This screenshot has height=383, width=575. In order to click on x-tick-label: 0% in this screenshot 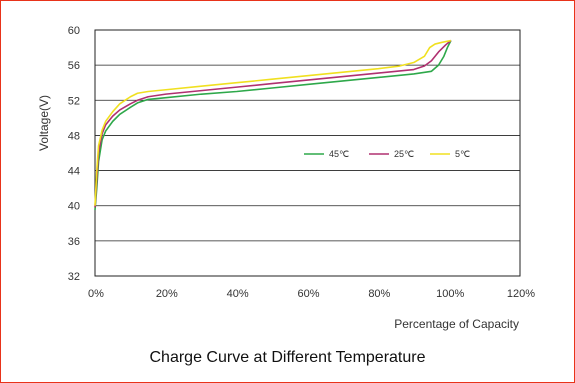, I will do `click(96, 294)`.